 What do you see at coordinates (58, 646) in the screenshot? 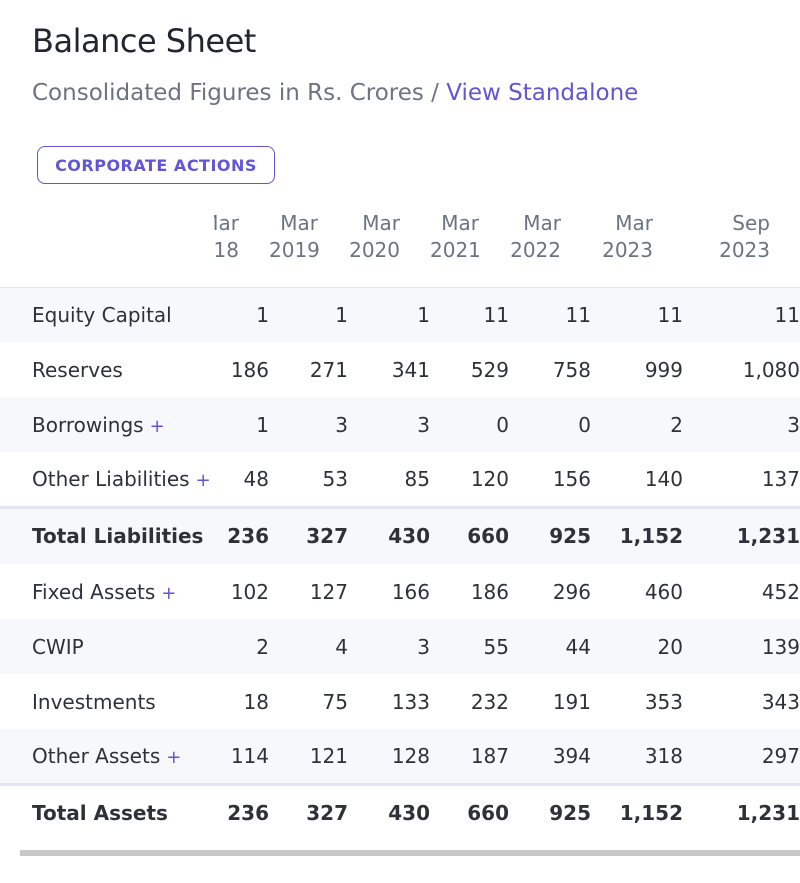
I see `row-label: CWIP` at bounding box center [58, 646].